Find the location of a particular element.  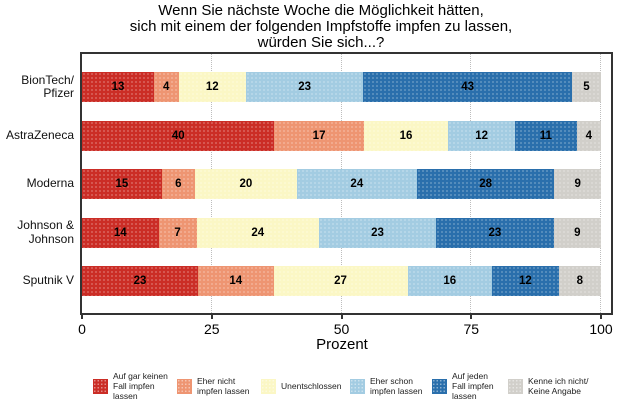

bar-segment: 7 is located at coordinates (177, 232).